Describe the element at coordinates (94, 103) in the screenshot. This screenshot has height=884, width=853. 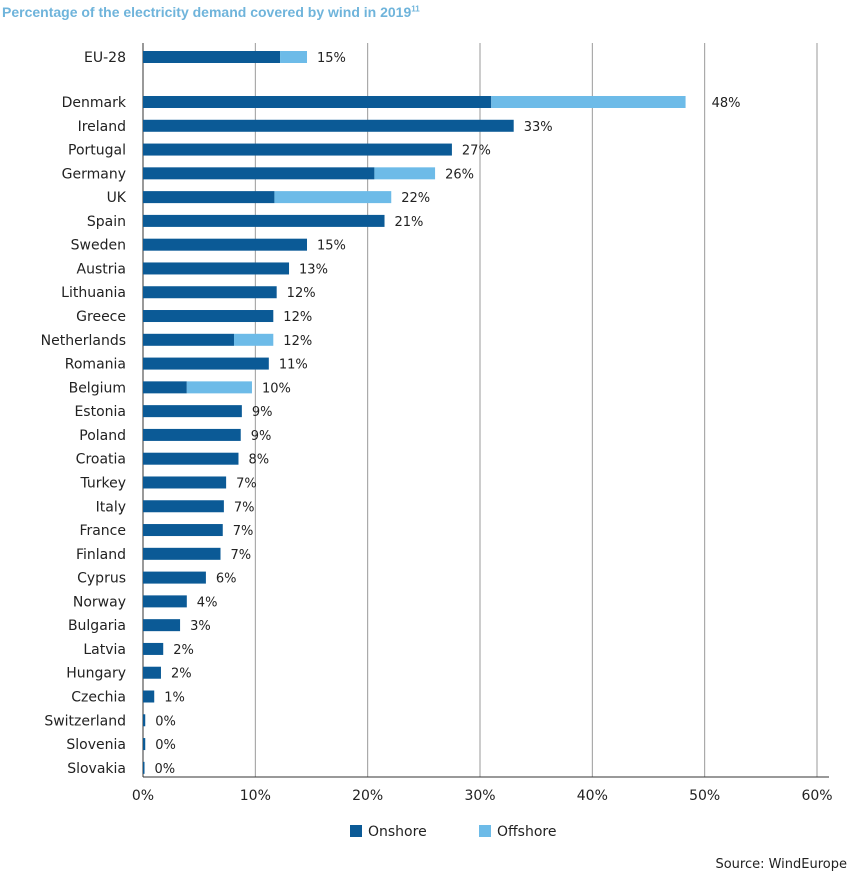
I see `category-label: Denmark` at that location.